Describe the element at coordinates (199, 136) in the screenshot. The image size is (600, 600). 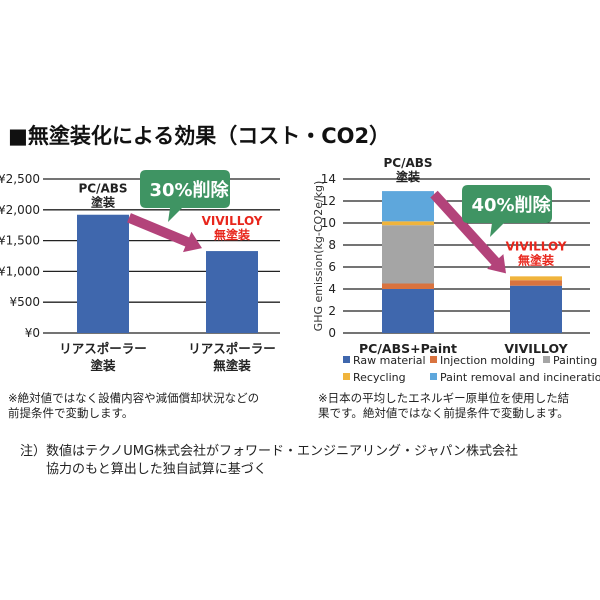
I see `page-title: ■無塗装化による効果（コスト・CO2）` at that location.